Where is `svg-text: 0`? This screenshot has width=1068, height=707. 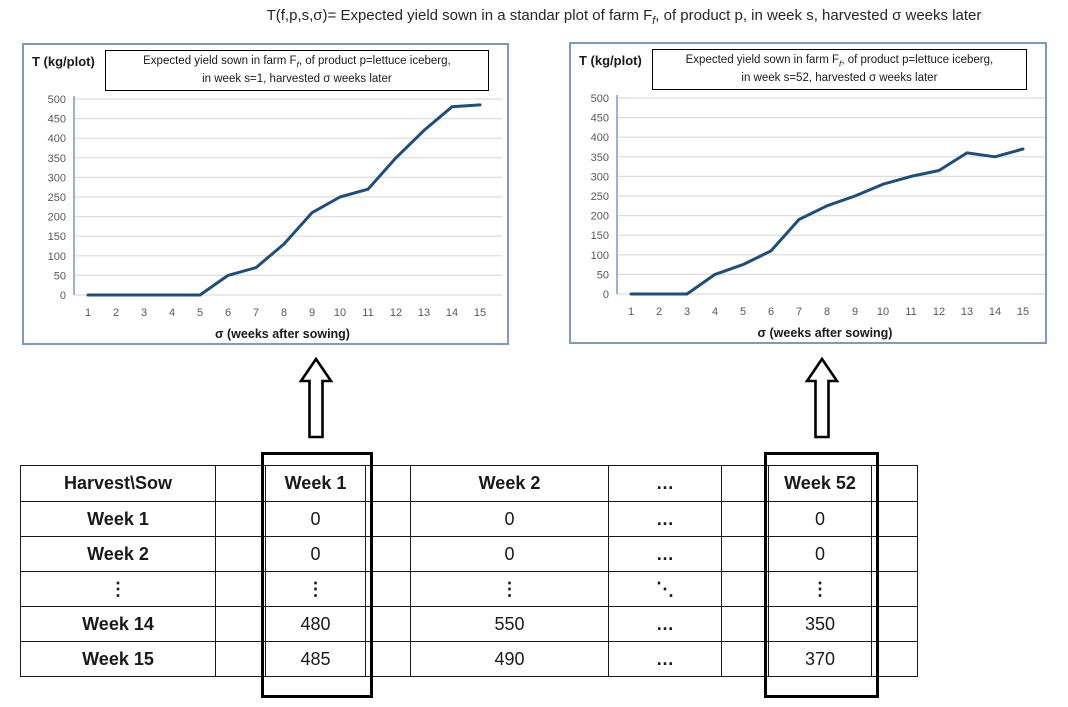
svg-text: 0 is located at coordinates (606, 295).